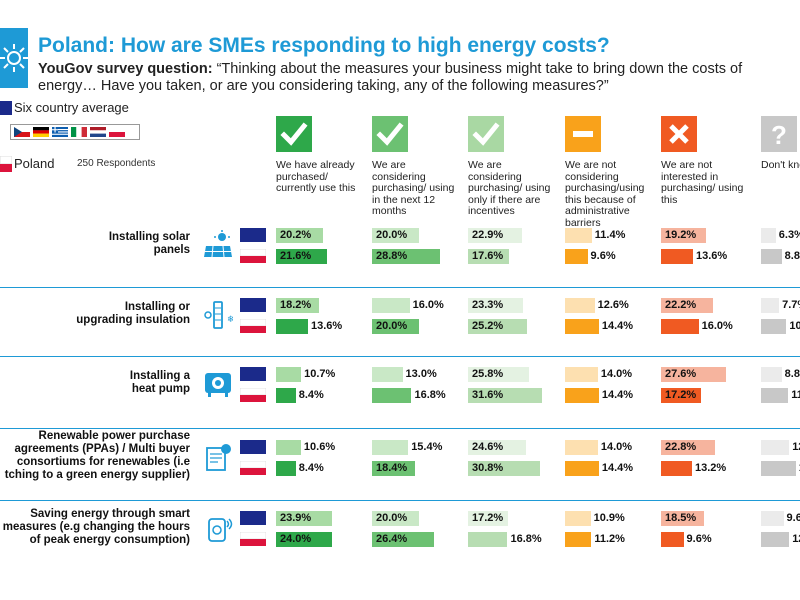 This screenshot has width=800, height=600. Describe the element at coordinates (95, 314) in the screenshot. I see `row-label: Installing or upgrading insulation` at that location.